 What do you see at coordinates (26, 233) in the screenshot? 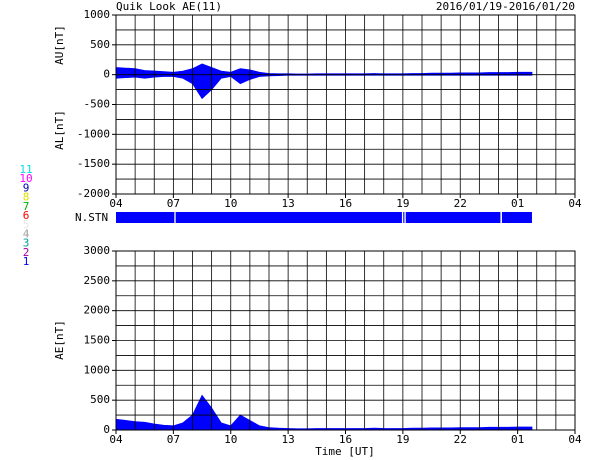
I see `station-legend: 4` at bounding box center [26, 233].